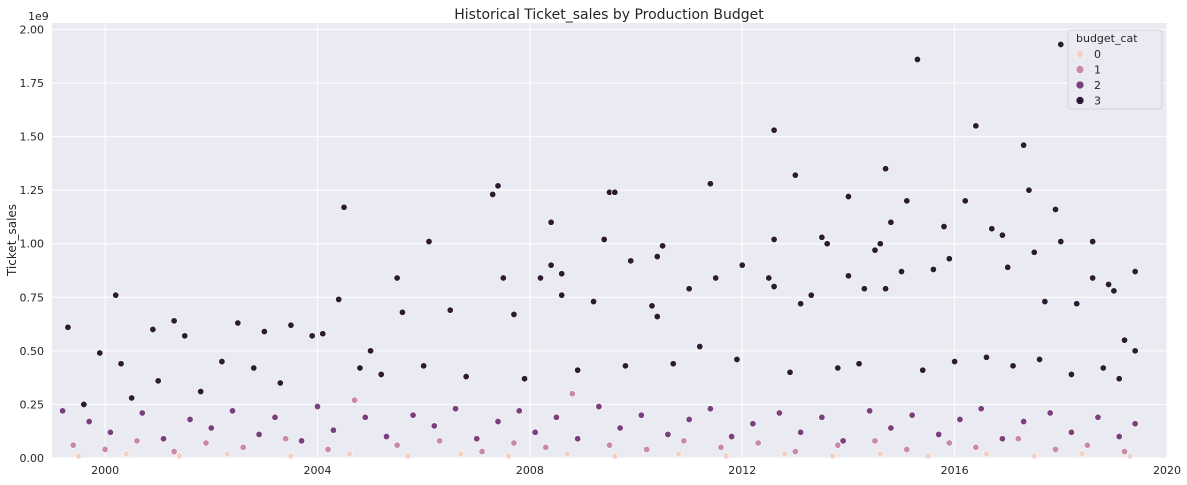  What do you see at coordinates (32, 83) in the screenshot?
I see `y-tick-label: 1.75` at bounding box center [32, 83].